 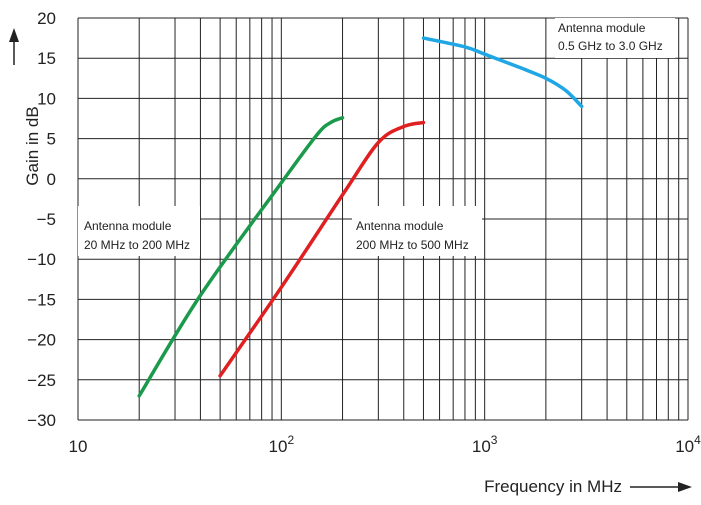 What do you see at coordinates (385, 444) in the screenshot?
I see `x-tick-labels: 10 10² 10³ 10⁴` at bounding box center [385, 444].